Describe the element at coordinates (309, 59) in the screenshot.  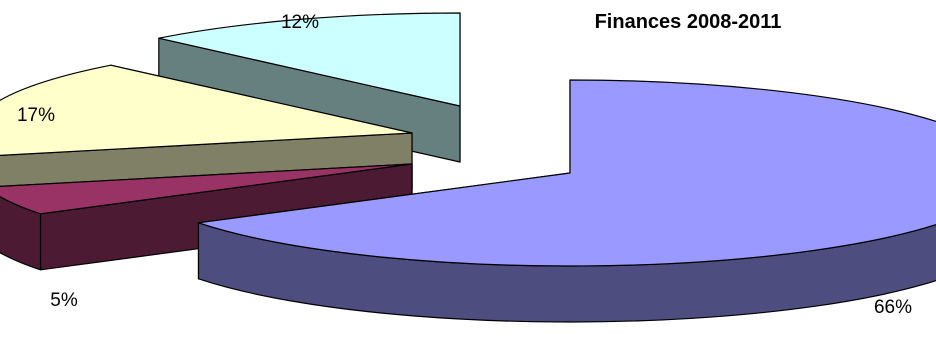
I see `slice-4-top-face` at that location.